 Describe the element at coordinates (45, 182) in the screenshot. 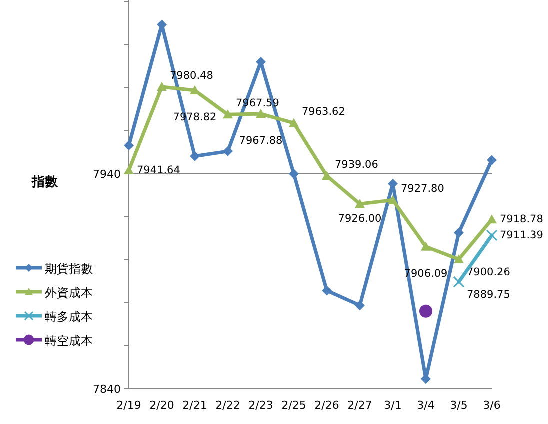

I see `y-axis-title: 指數` at that location.